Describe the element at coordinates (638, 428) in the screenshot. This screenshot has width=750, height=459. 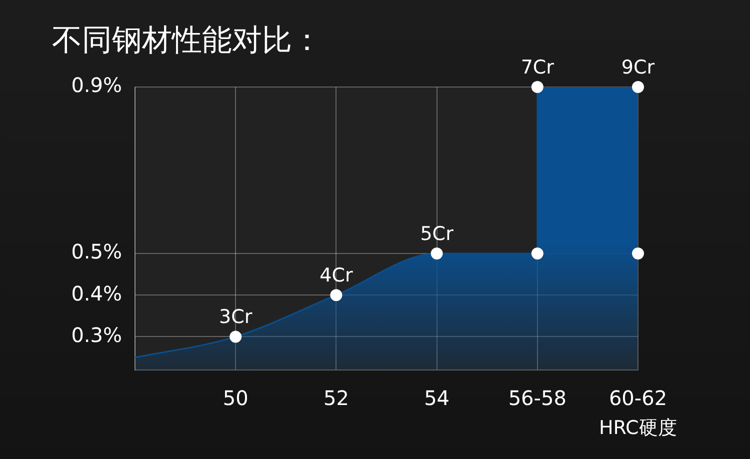
I see `x-axis-title: HRC硬度` at that location.